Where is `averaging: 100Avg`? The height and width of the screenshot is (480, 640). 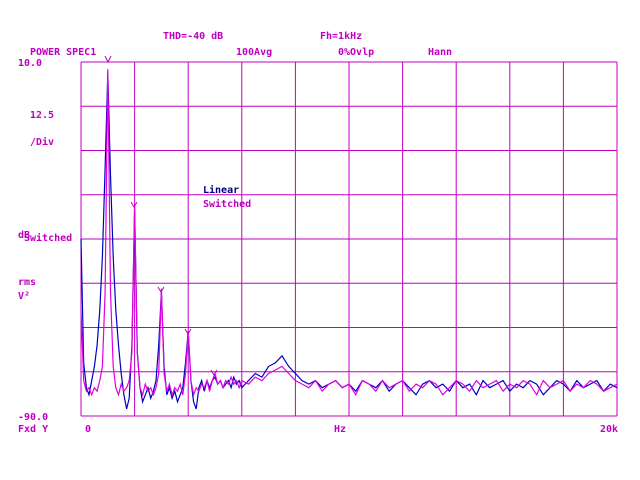 averaging: 100Avg is located at coordinates (254, 52).